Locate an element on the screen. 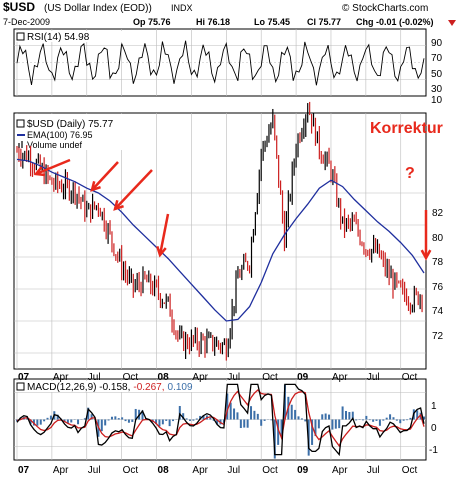 Image resolution: width=460 pixels, height=482 pixels. price-tick-76: 76 is located at coordinates (438, 287).